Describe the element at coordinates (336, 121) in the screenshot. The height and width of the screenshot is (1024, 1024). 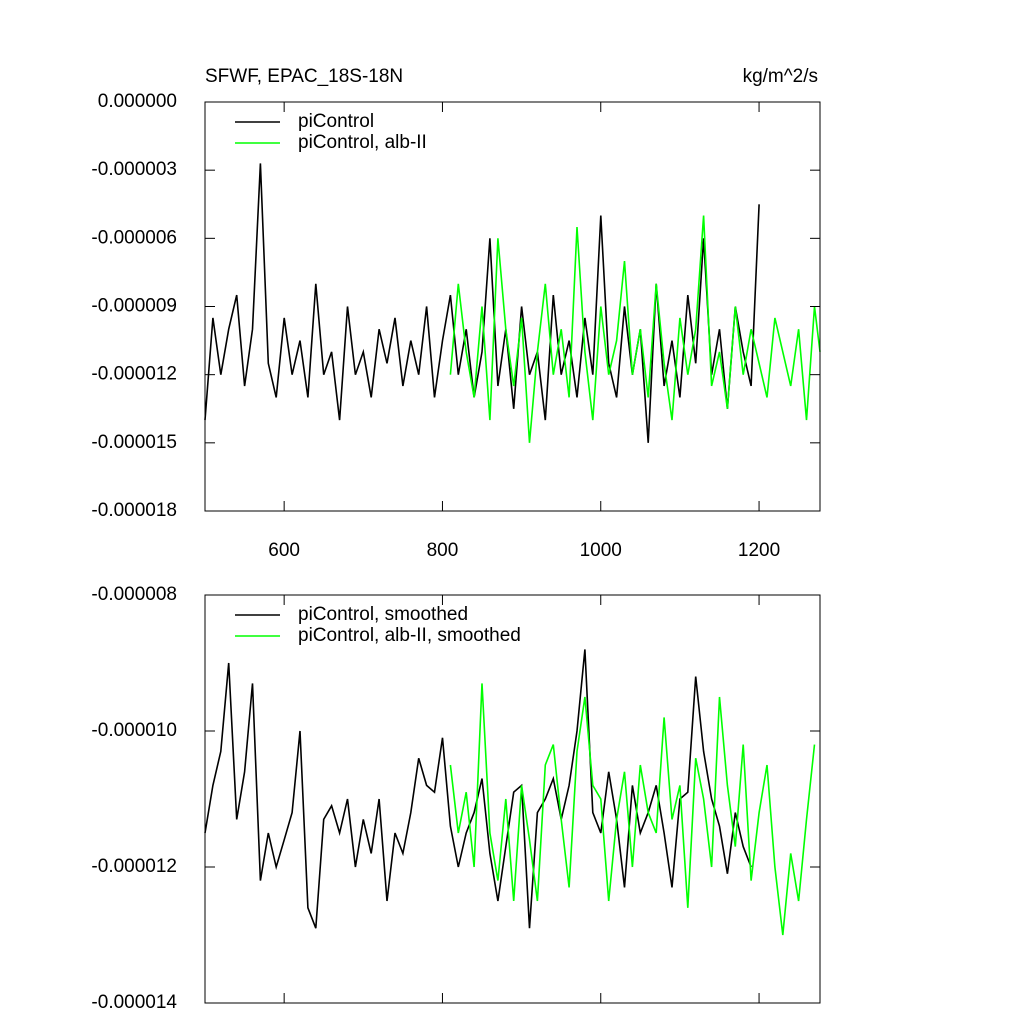
I see `legend-label: piControl` at that location.